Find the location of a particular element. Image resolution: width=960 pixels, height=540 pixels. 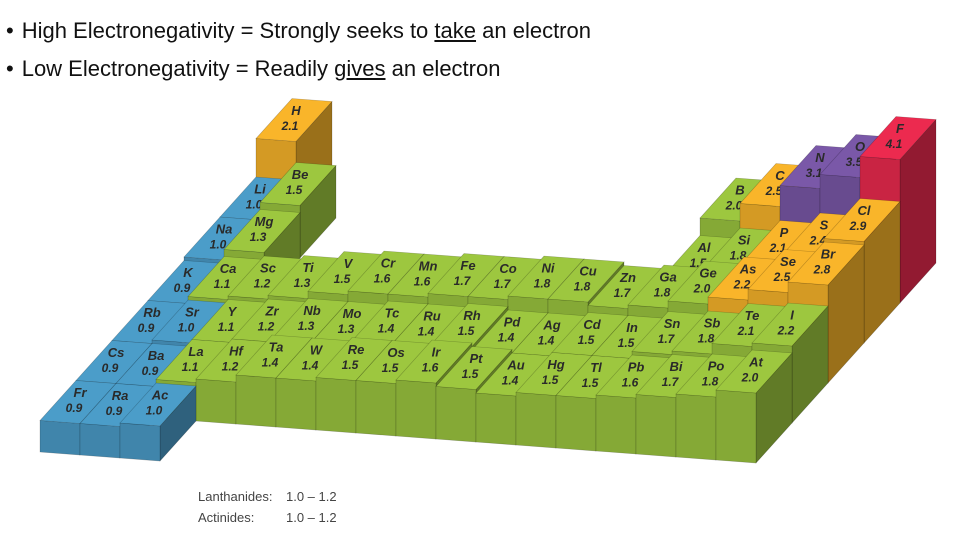

element-symbol: Bi is located at coordinates (676, 366).